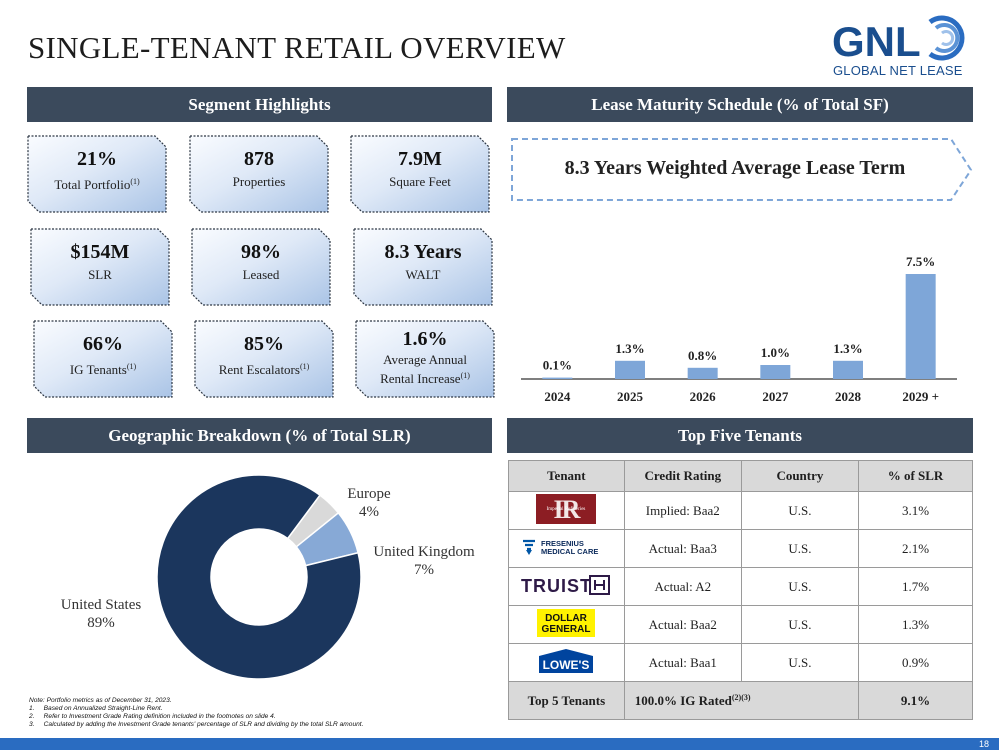  What do you see at coordinates (264, 344) in the screenshot?
I see `highlight-value: 85%` at bounding box center [264, 344].